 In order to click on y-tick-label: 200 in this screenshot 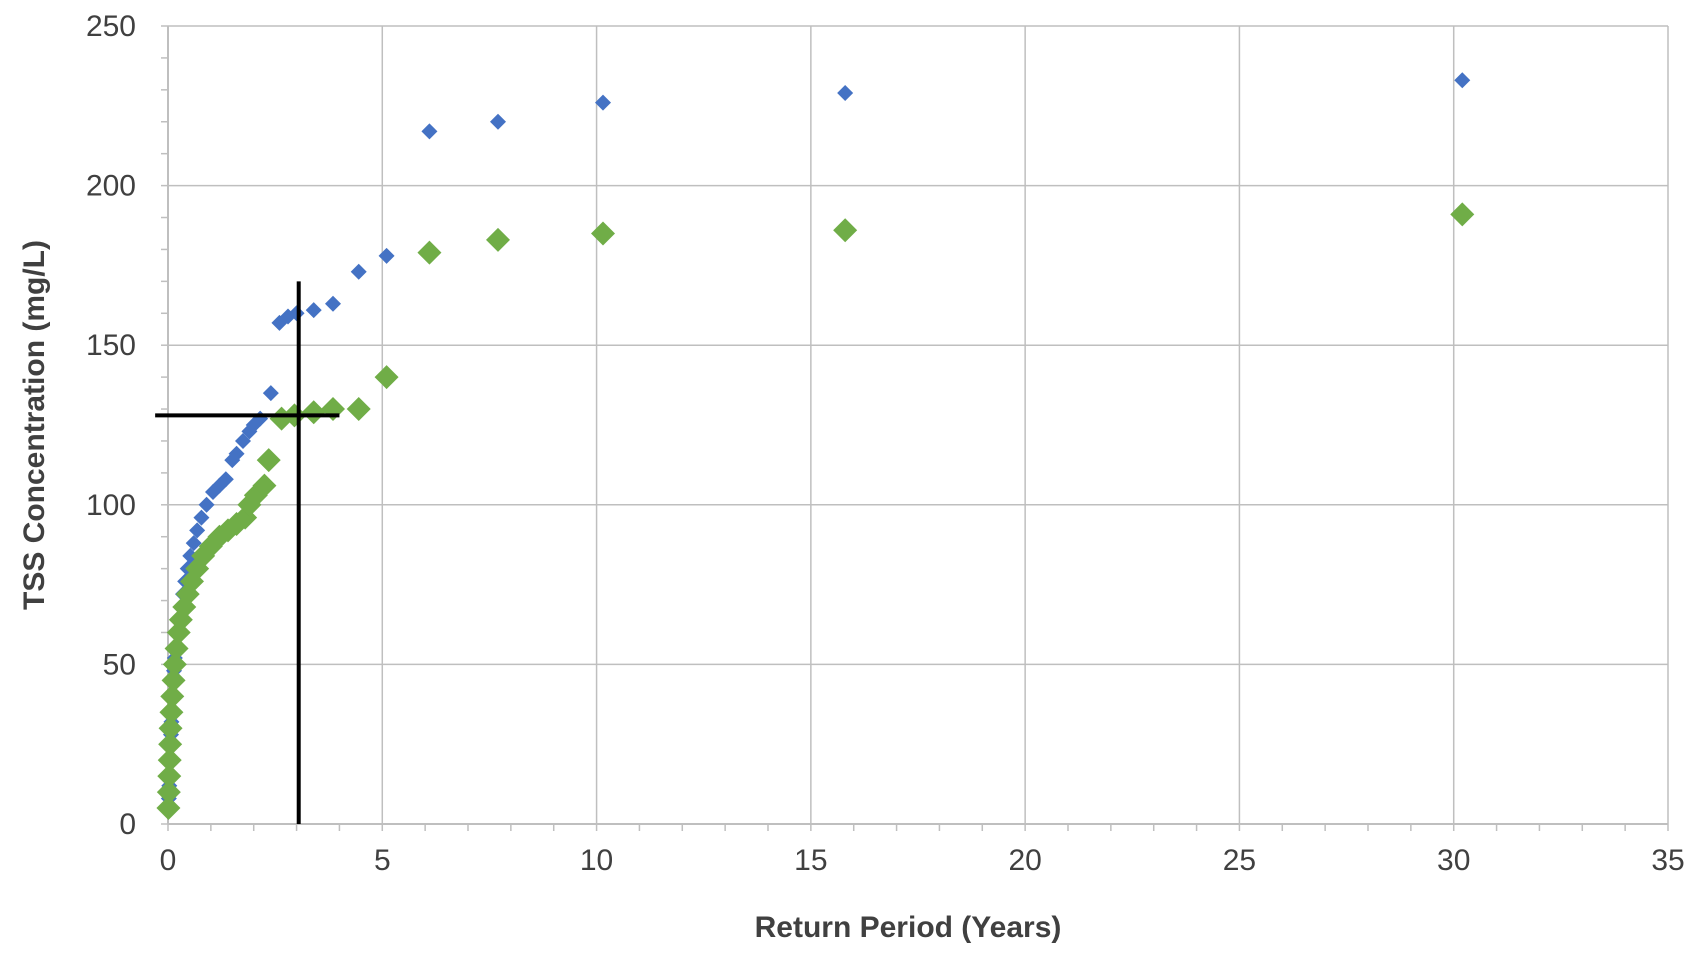, I will do `click(111, 186)`.